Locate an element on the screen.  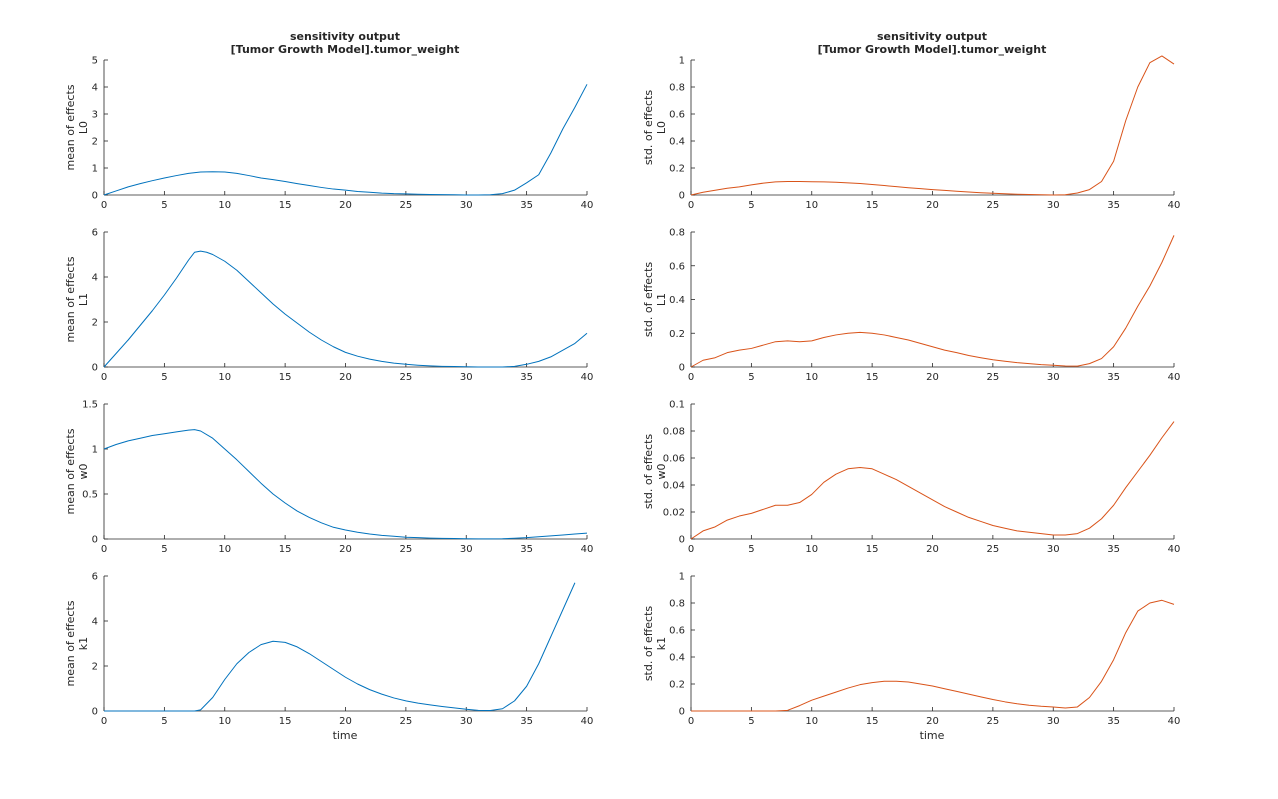
subplot-2-xtick-label: 0 is located at coordinates (691, 205).